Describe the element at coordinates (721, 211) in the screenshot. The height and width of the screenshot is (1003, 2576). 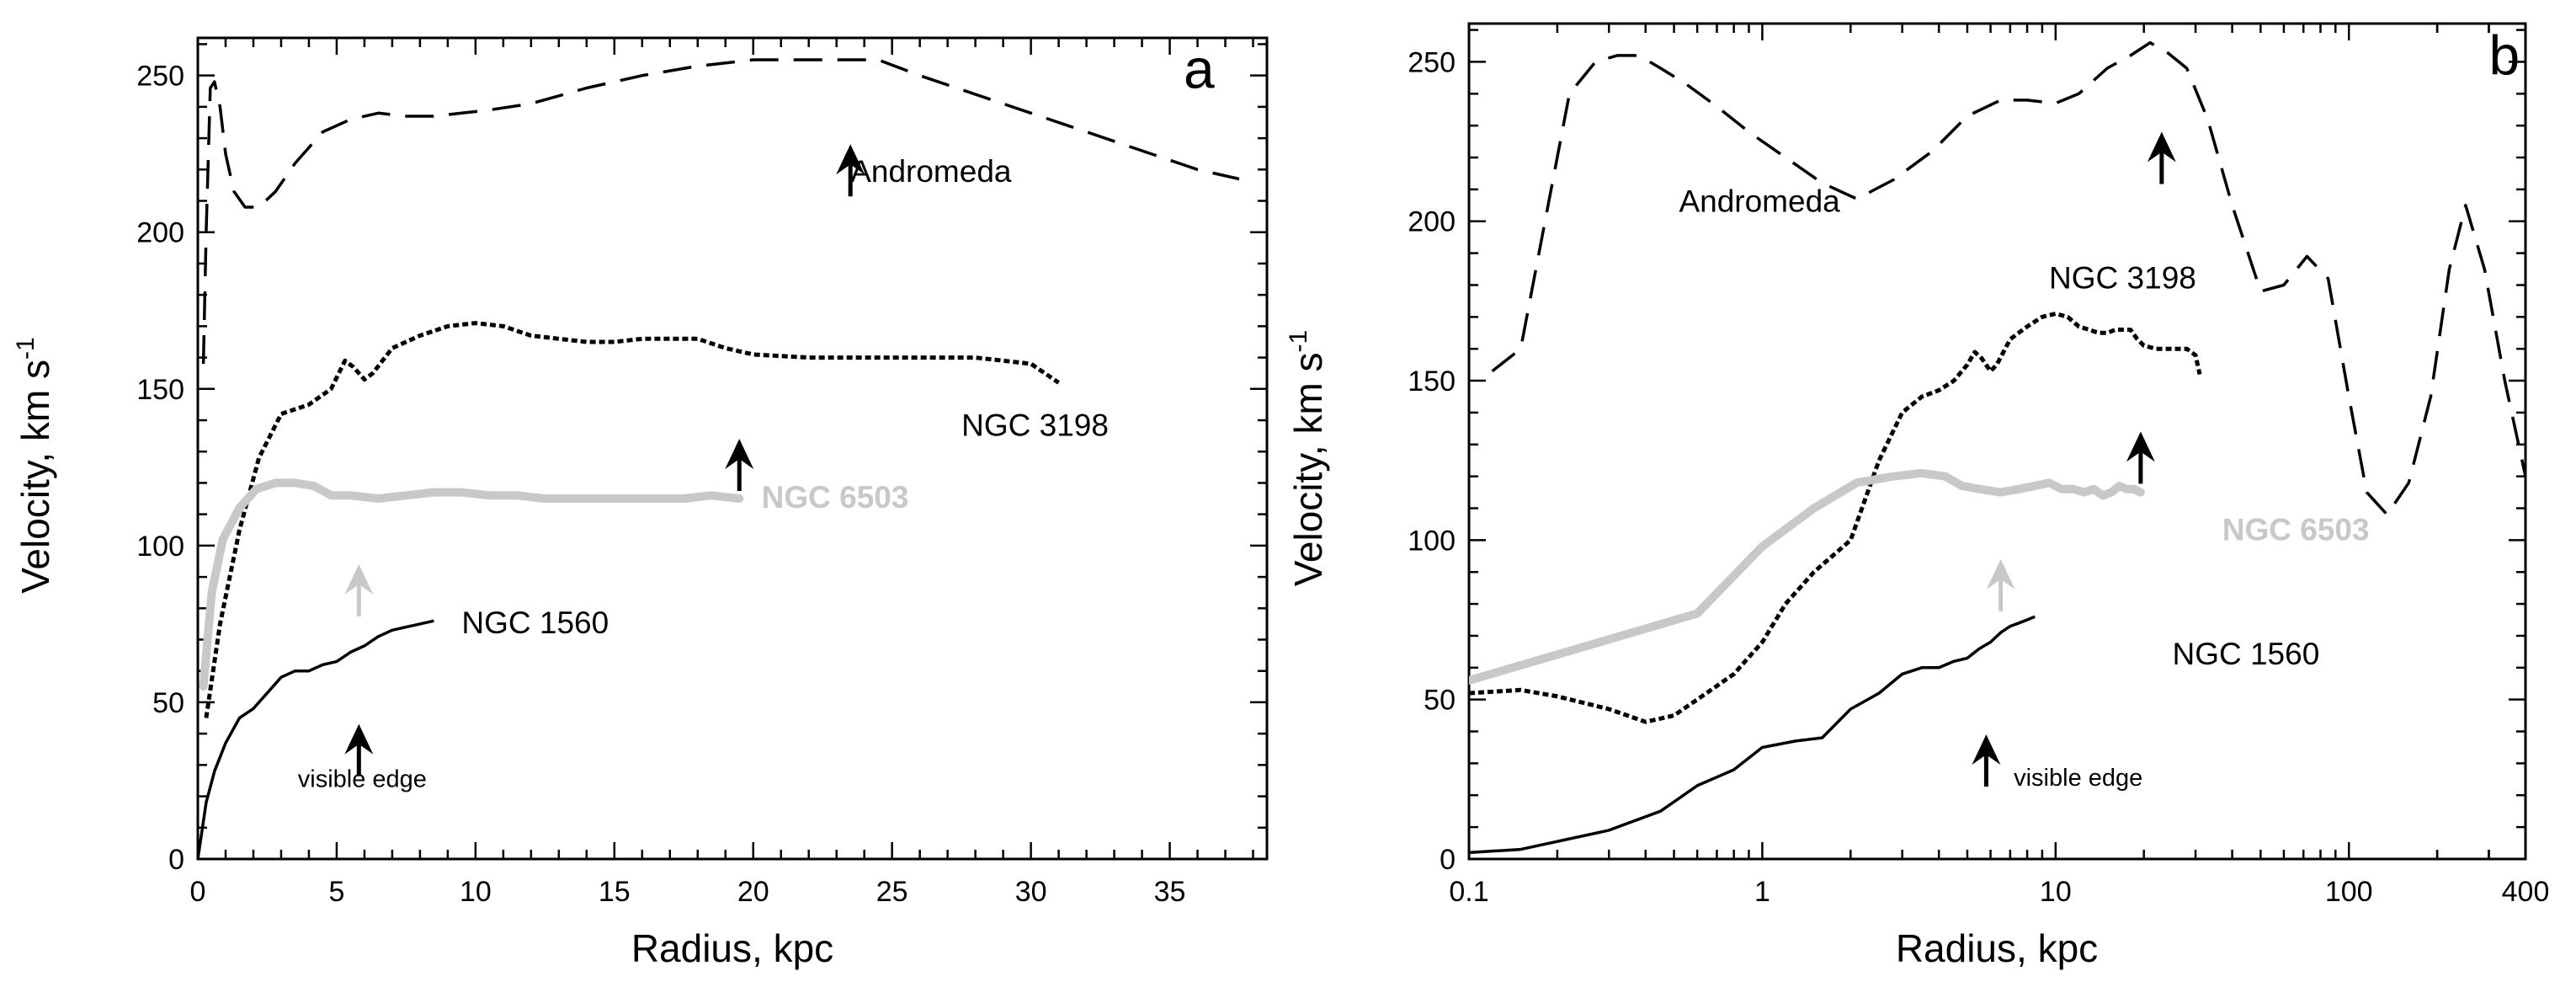
I see `series-line-andromeda` at that location.